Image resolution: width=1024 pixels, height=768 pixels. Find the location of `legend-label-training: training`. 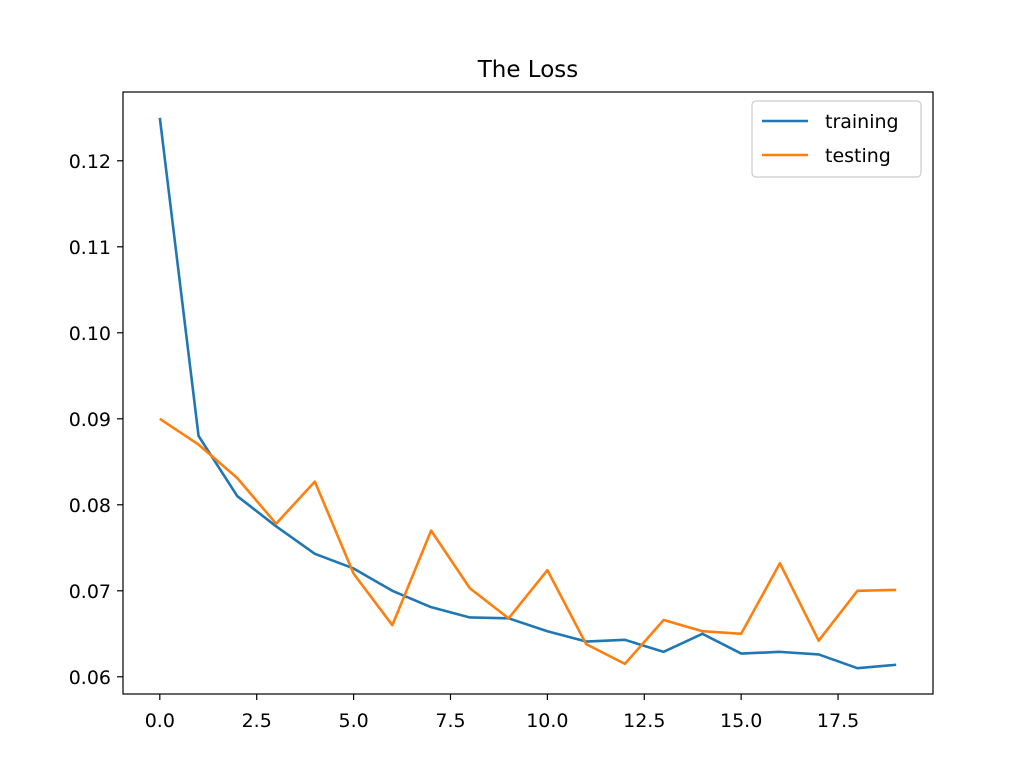

legend-label-training: training is located at coordinates (862, 122).